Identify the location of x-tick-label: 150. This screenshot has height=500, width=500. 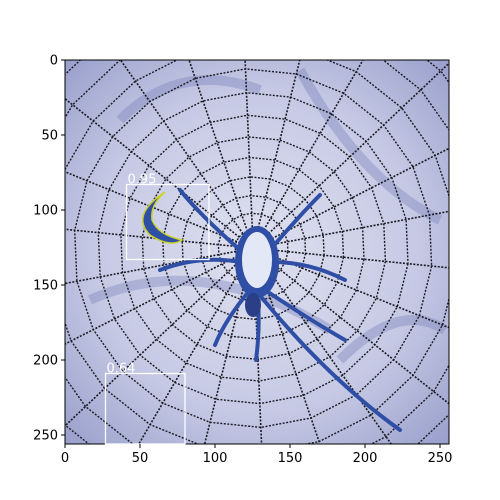
(290, 458).